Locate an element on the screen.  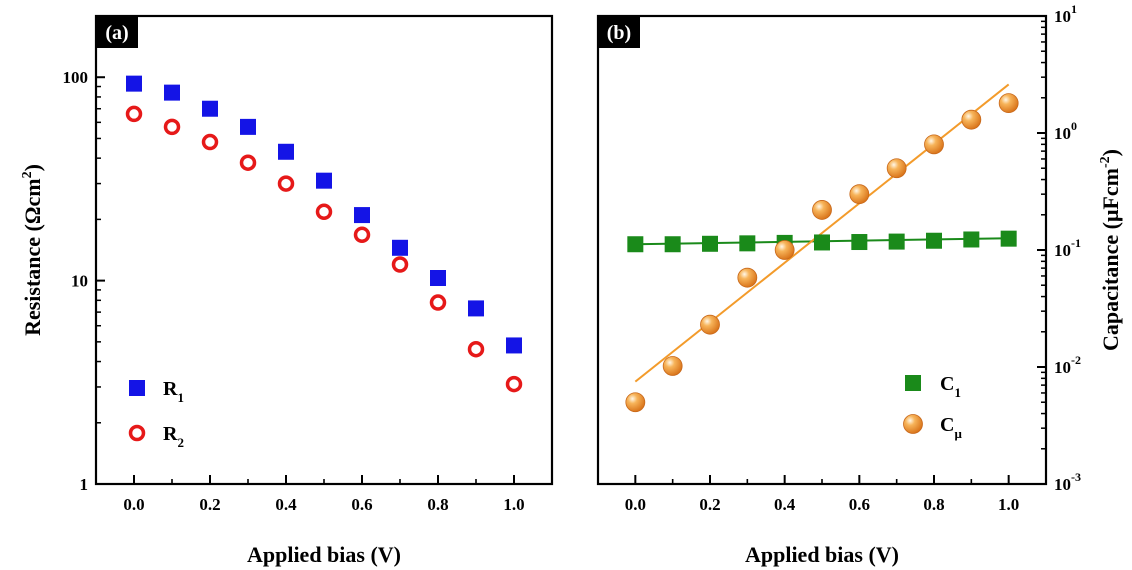
y-tick-label: 10 is located at coordinates (79, 281).